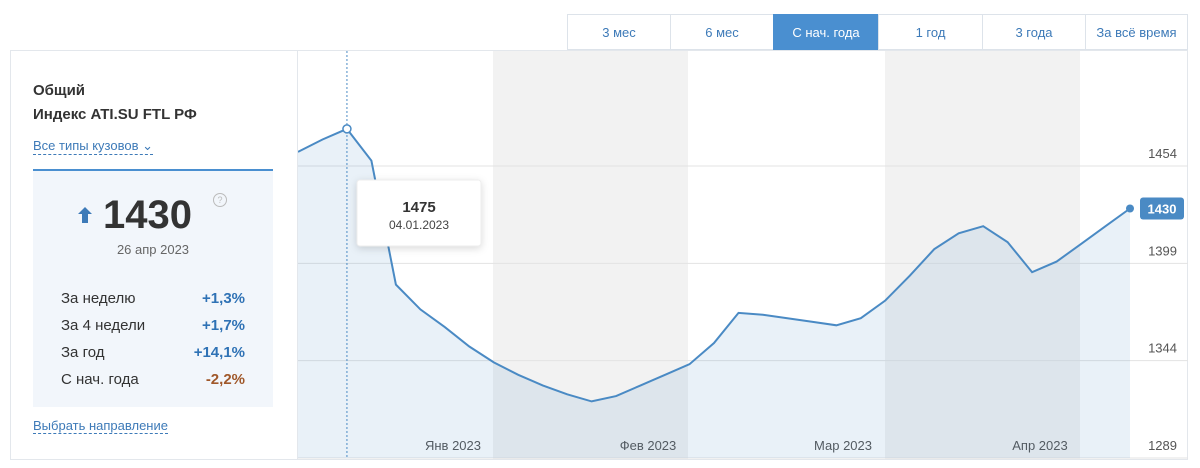 This screenshot has height=468, width=1200. What do you see at coordinates (153, 352) in the screenshot?
I see `stat-row: За год +14,1%` at bounding box center [153, 352].